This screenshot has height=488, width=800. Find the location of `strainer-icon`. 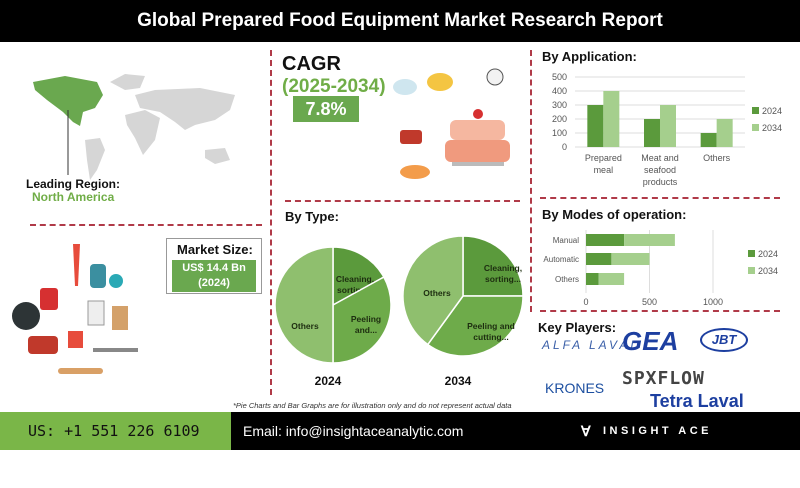

strainer-icon is located at coordinates (116, 281).